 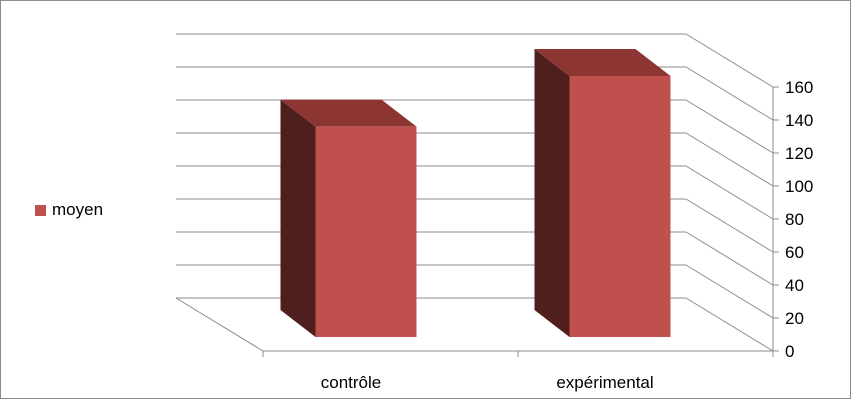 I want to click on y-tick-label: 160, so click(x=799, y=87).